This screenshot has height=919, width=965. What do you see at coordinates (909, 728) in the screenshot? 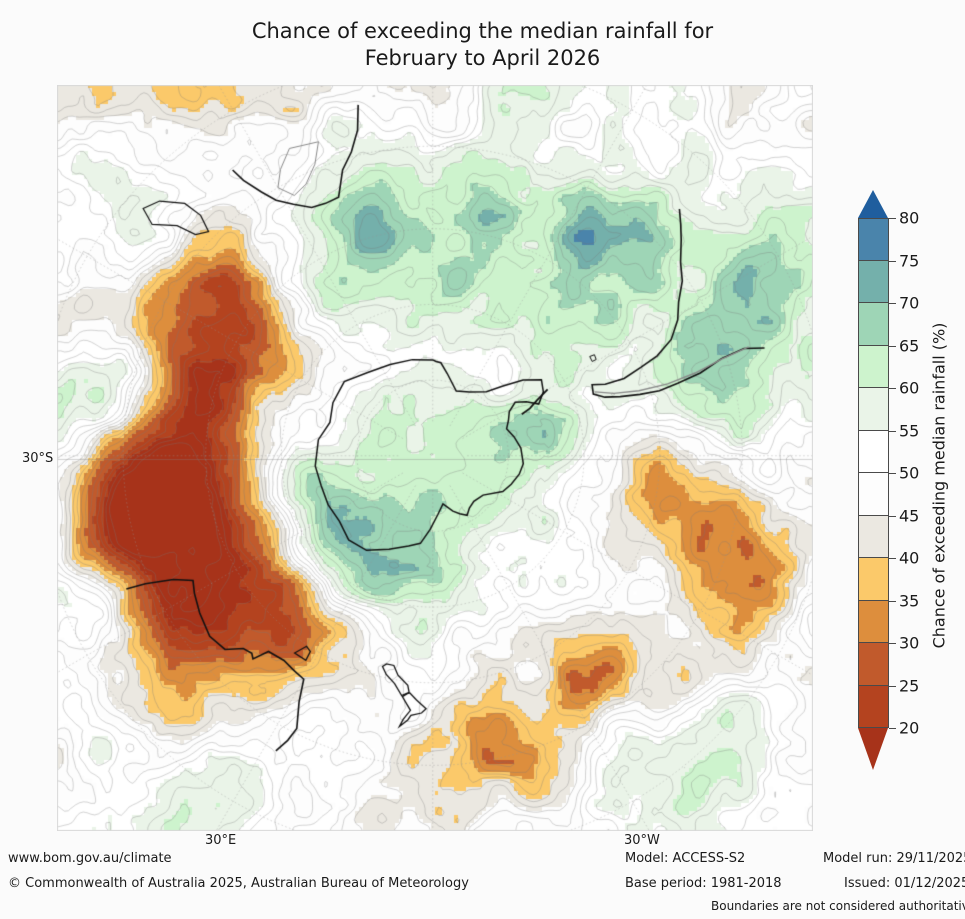
I see `colorbar-tick-label: 20` at bounding box center [909, 728].